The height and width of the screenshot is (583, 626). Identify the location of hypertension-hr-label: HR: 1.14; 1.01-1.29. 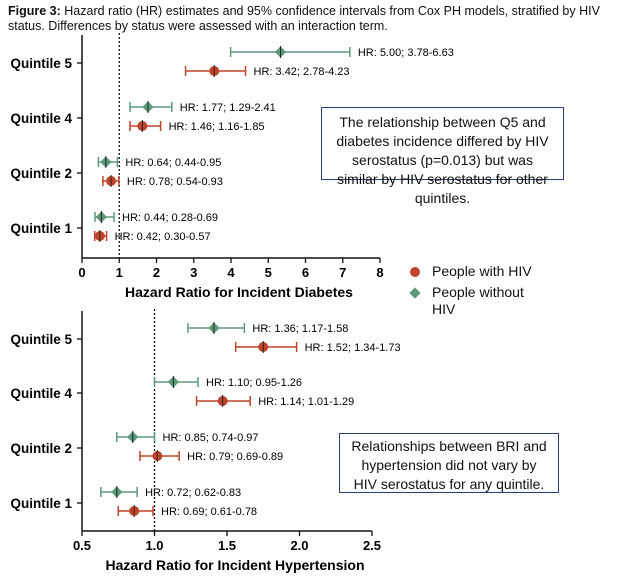
(306, 402).